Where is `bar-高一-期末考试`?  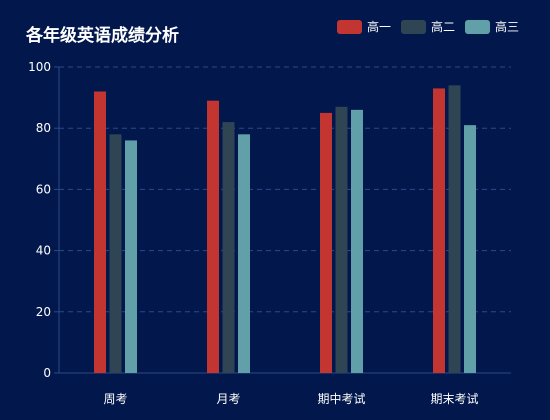 bar-高一-期末考试 is located at coordinates (439, 231).